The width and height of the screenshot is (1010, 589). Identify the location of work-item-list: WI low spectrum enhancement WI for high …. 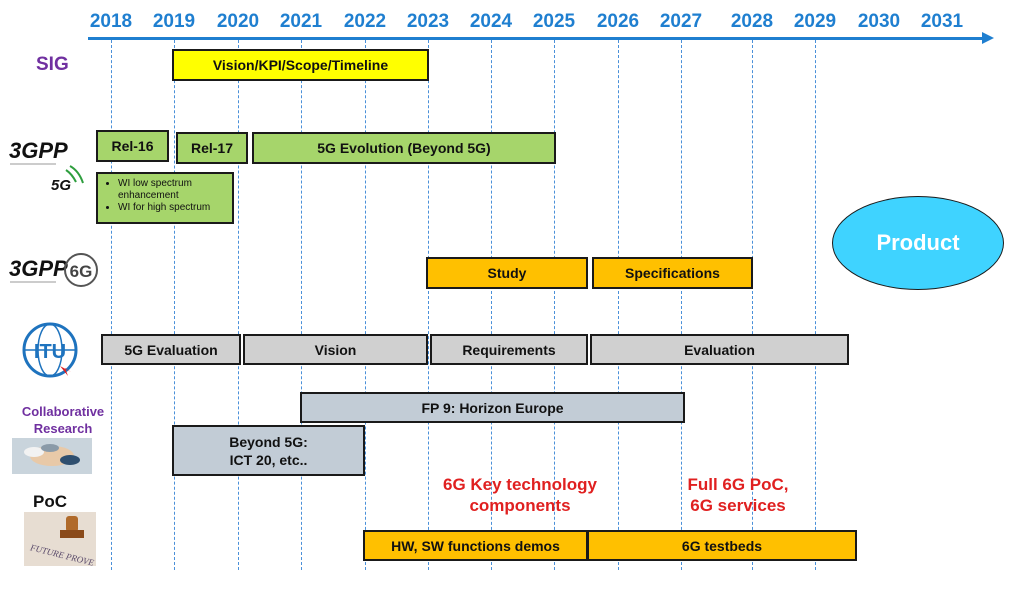
(165, 198).